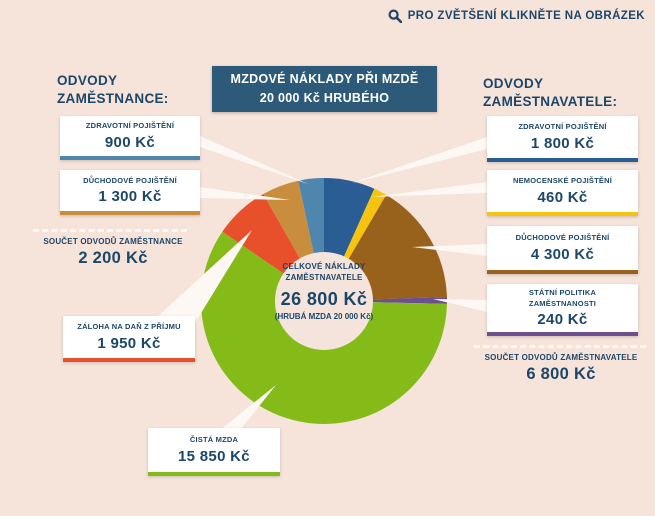 This screenshot has width=655, height=516. Describe the element at coordinates (113, 258) in the screenshot. I see `employee-sum-value: 2 200 Kč` at that location.